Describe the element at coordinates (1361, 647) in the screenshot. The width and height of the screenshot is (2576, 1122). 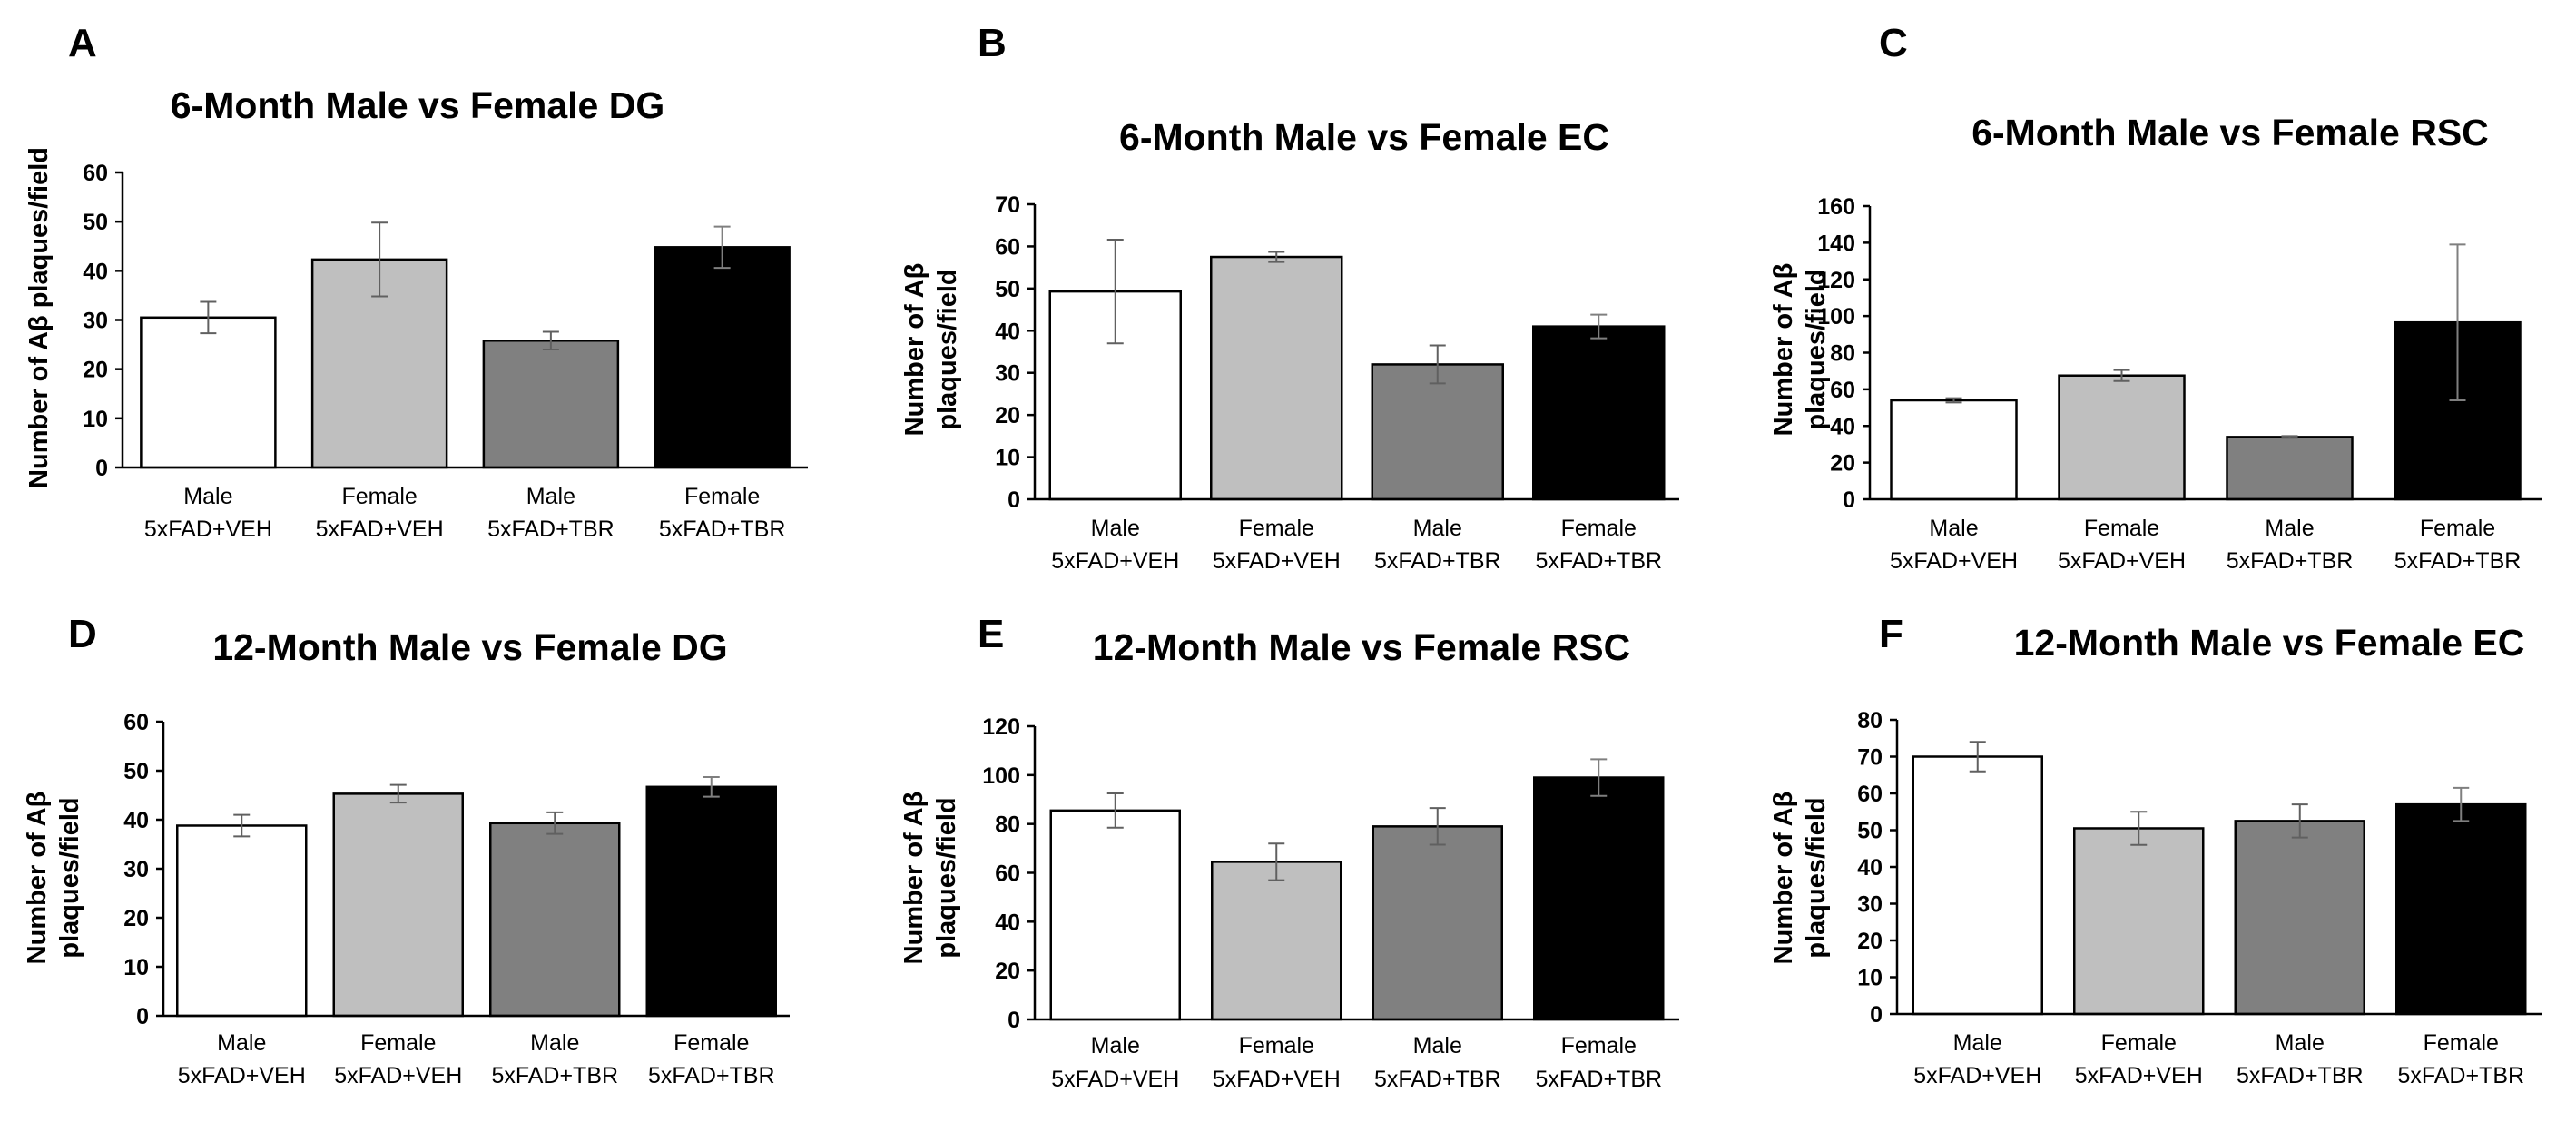
I see `chart-title: 12-Month Male vs Female RSC` at that location.